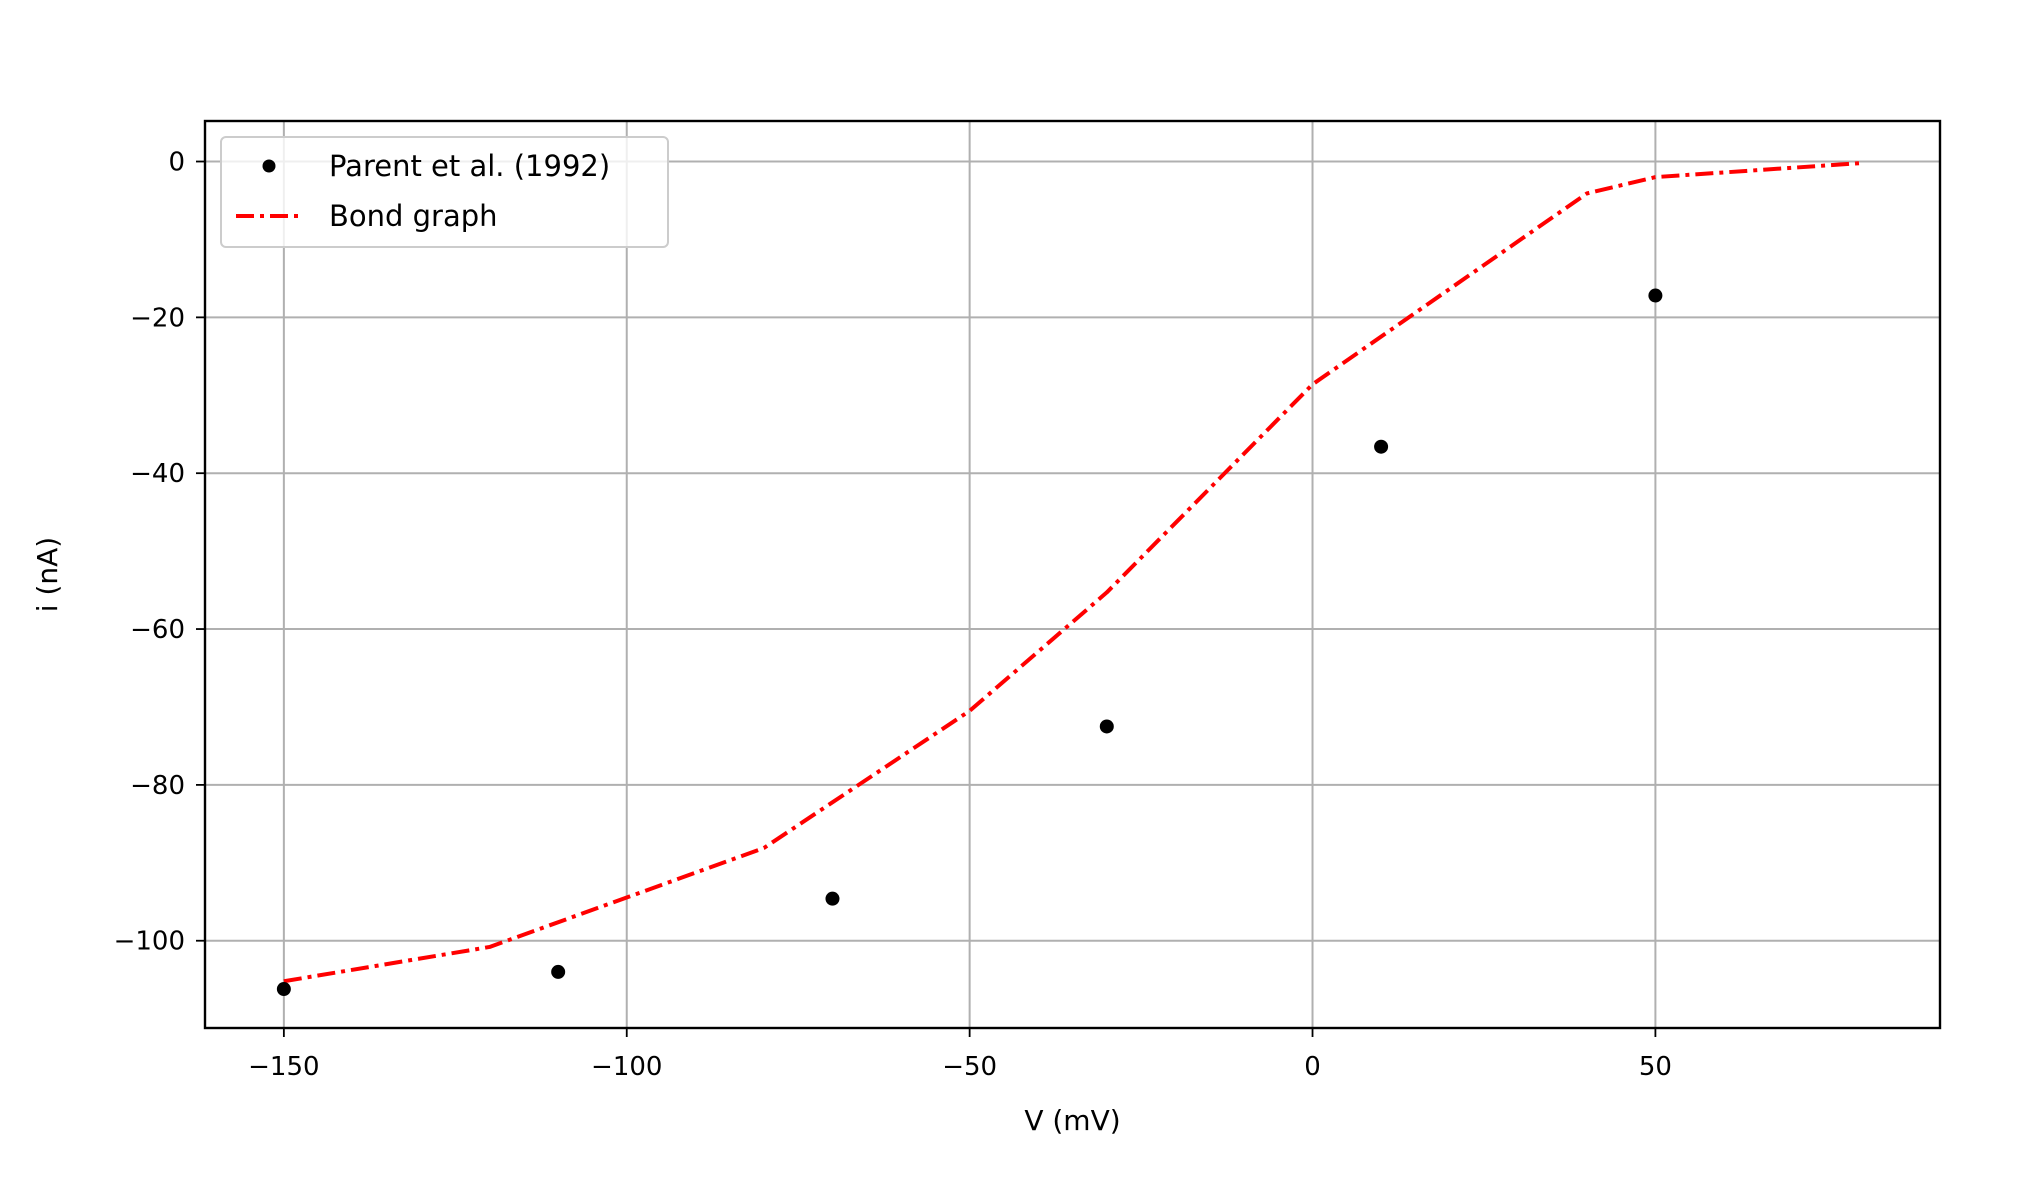  What do you see at coordinates (1655, 1067) in the screenshot?
I see `x-tick-label: 50` at bounding box center [1655, 1067].